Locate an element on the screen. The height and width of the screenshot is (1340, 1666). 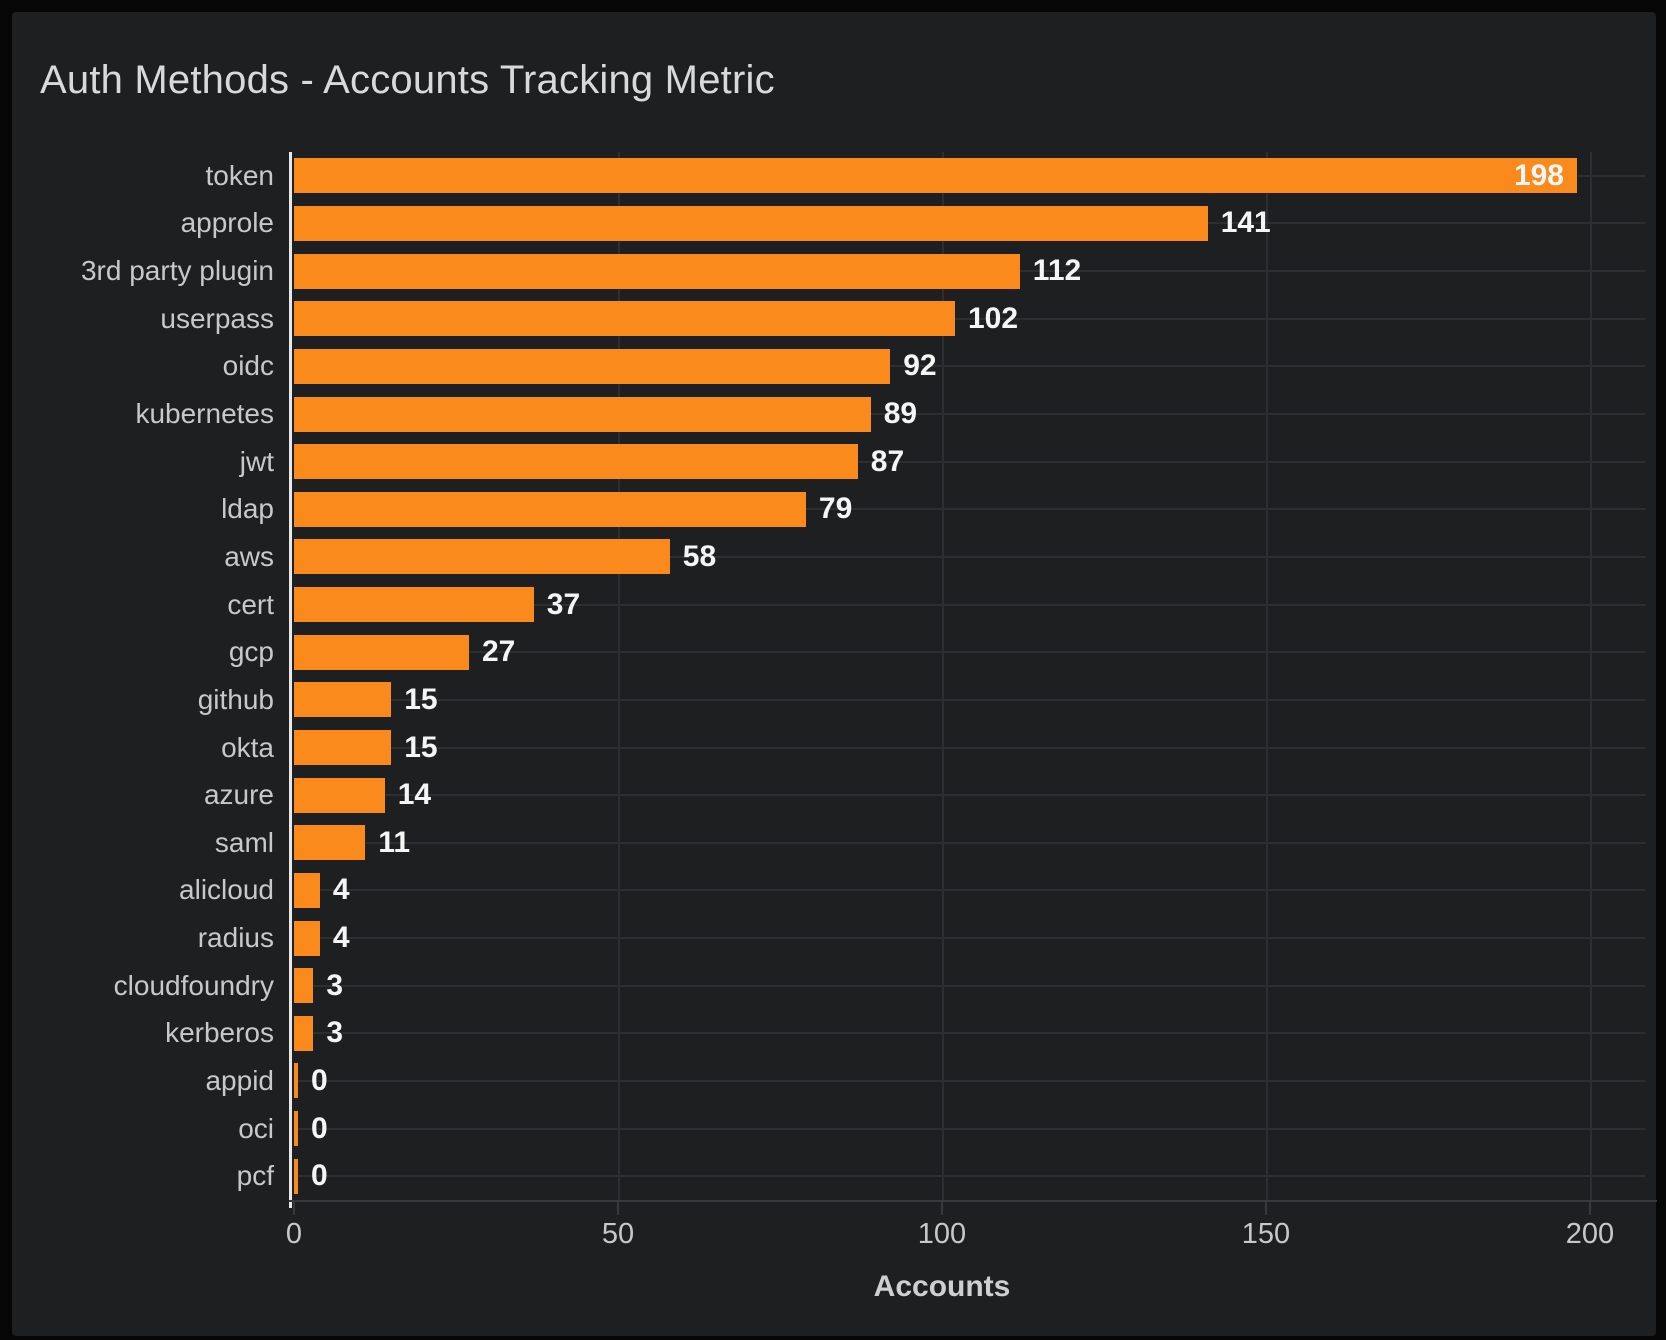
category-label-ldap: ldap is located at coordinates (247, 509).